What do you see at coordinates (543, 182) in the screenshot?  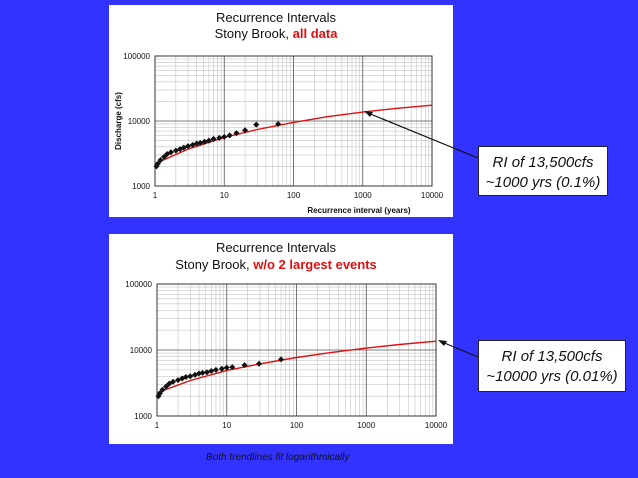 I see `callout-top-line2: ~1000 yrs (0.1%)` at bounding box center [543, 182].